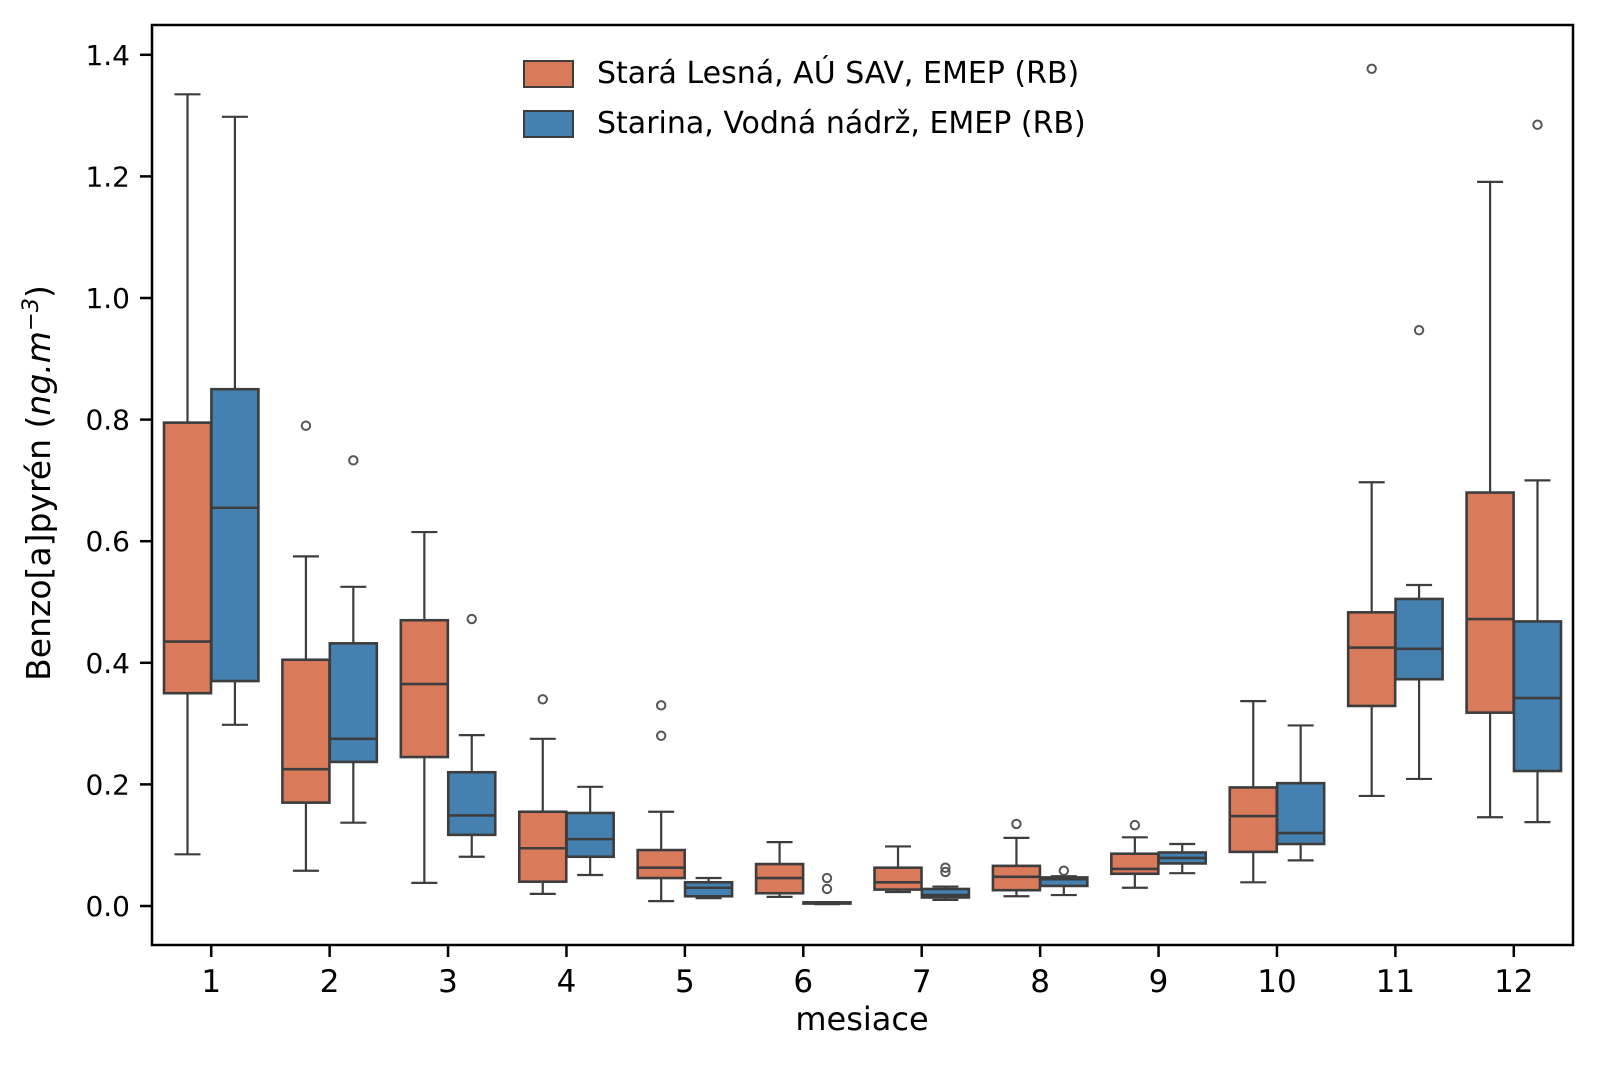  What do you see at coordinates (661, 864) in the screenshot?
I see `box-m5-s0` at bounding box center [661, 864].